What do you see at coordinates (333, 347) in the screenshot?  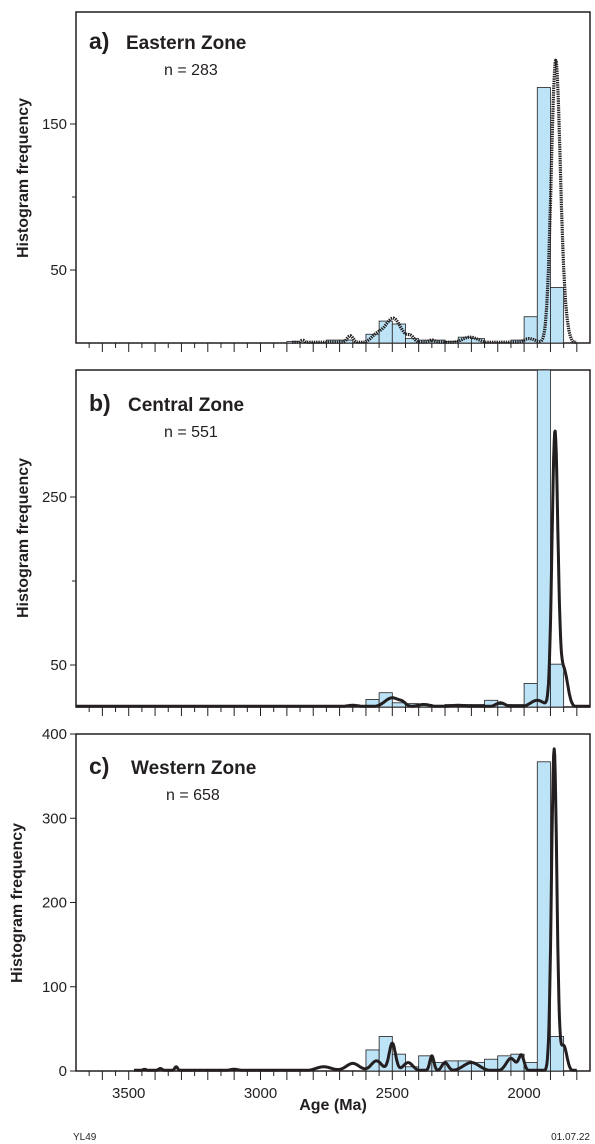 I see `panel-a-x-ticks` at bounding box center [333, 347].